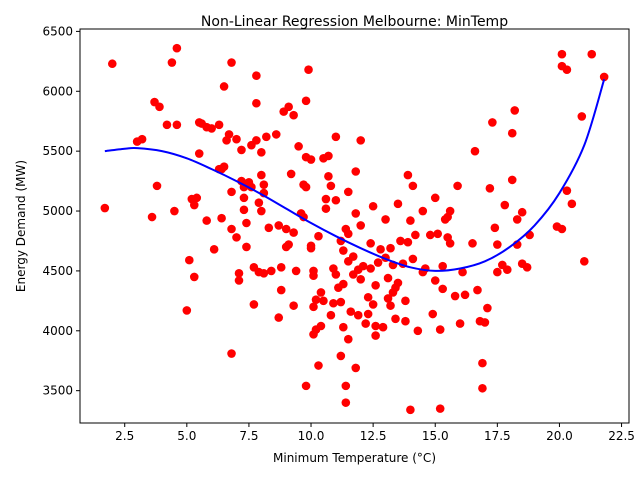  What do you see at coordinates (57, 151) in the screenshot?
I see `y-tick-label: 5500` at bounding box center [57, 151].